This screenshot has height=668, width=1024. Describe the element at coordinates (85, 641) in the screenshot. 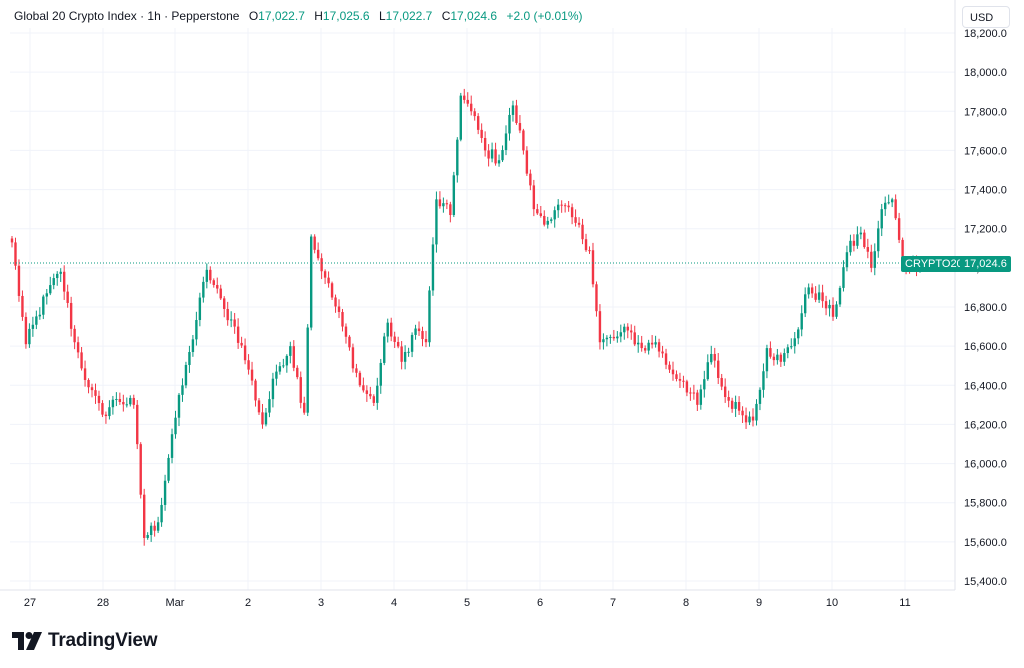

I see `brand-logo: TradingView` at that location.